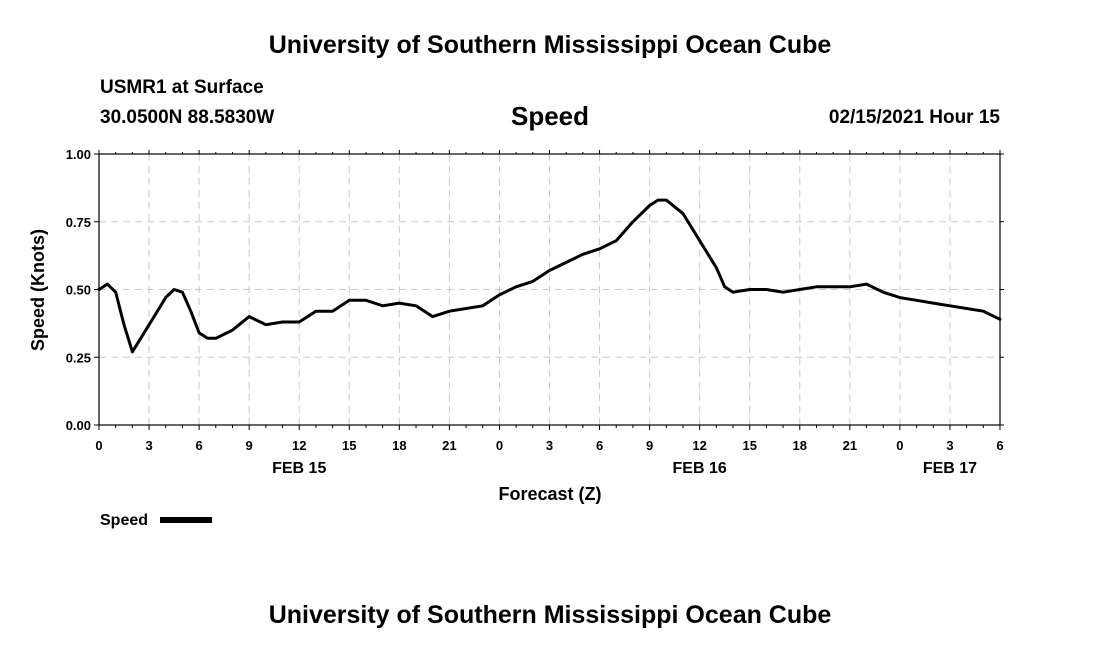  Describe the element at coordinates (182, 87) in the screenshot. I see `station-label: USMR1 at Surface` at that location.